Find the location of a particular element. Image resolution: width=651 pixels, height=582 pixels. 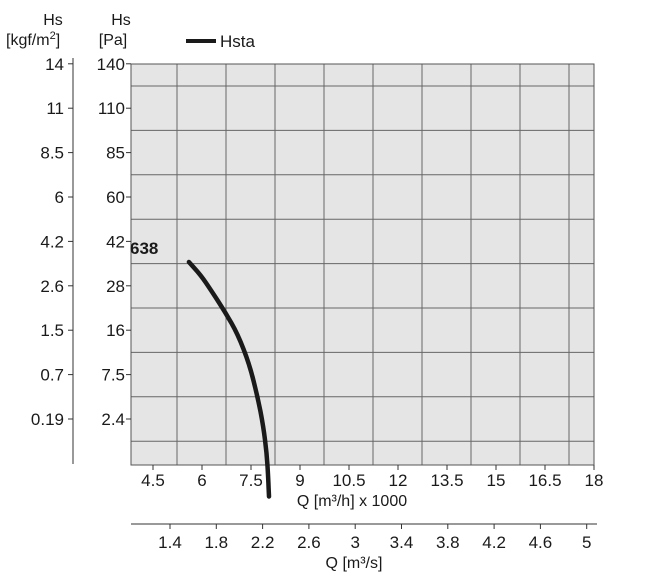

y-tick-label-kgf: 8.5 is located at coordinates (52, 153).